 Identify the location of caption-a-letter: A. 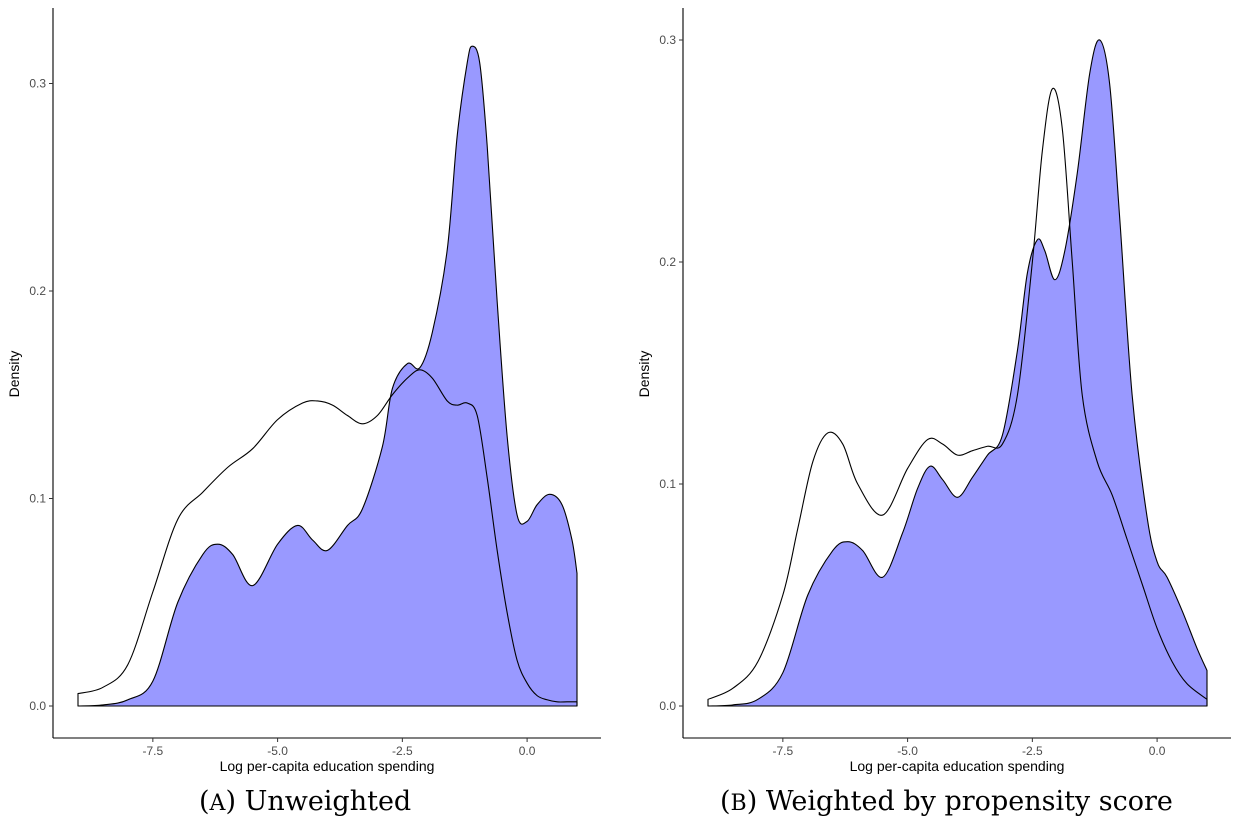
(217, 803).